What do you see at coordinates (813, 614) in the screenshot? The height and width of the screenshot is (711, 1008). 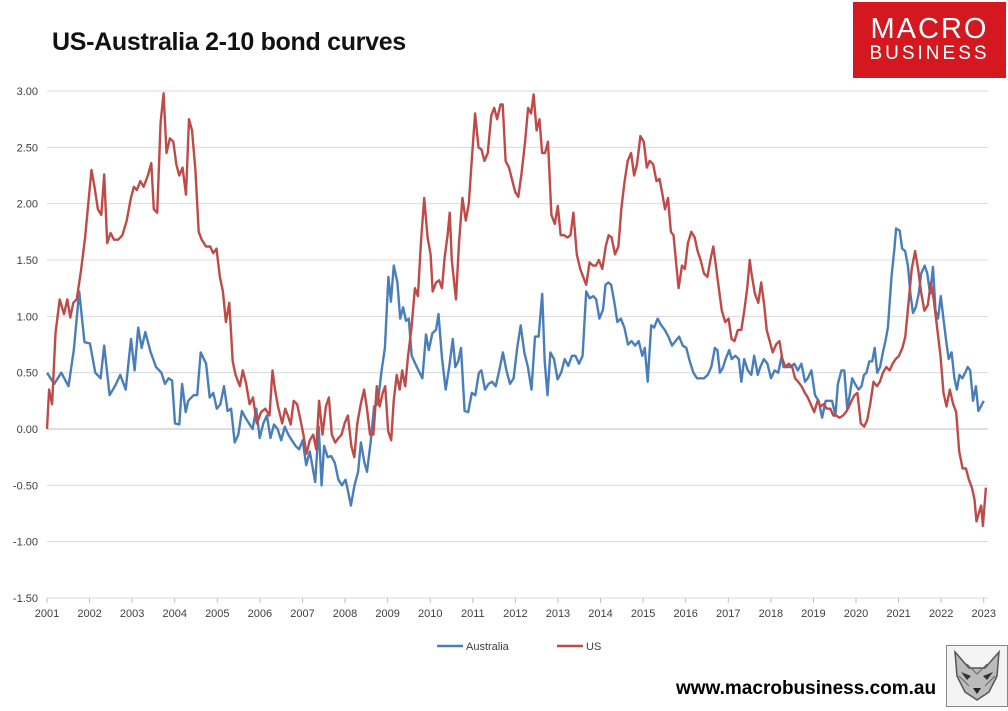 I see `x-tick-label: 2019` at bounding box center [813, 614].